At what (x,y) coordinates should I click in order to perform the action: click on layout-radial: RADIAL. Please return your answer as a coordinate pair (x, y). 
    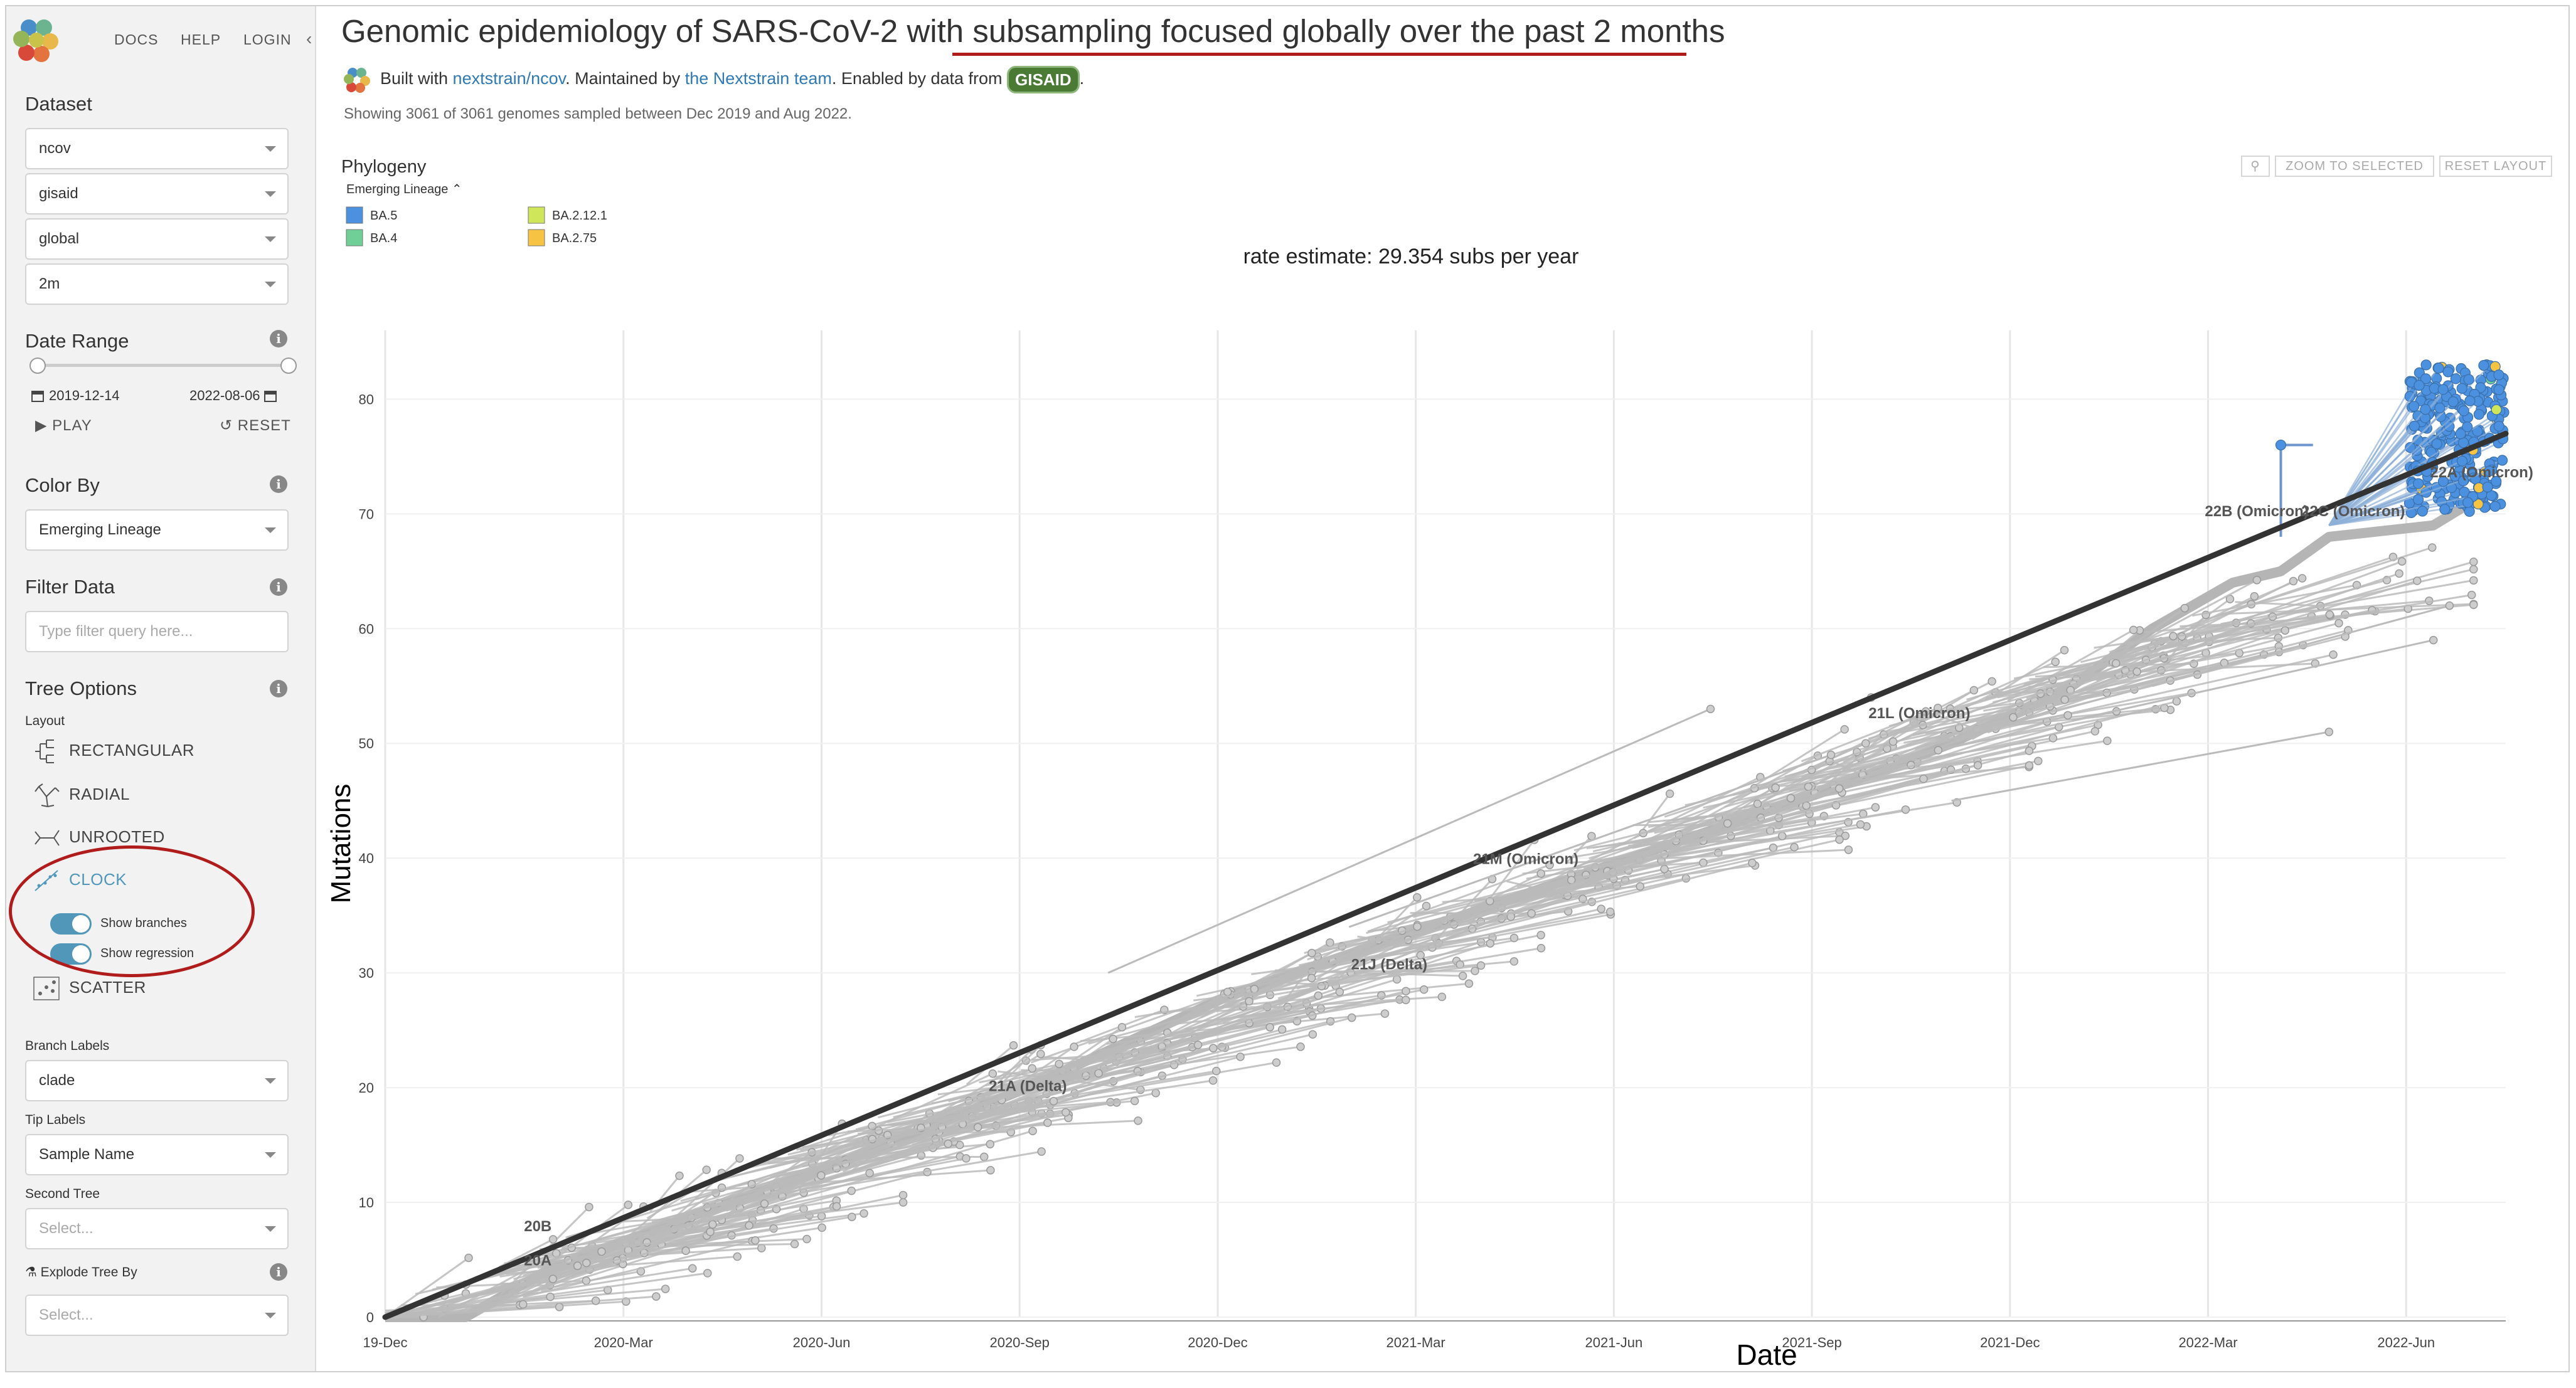
    Looking at the image, I should click on (81, 795).